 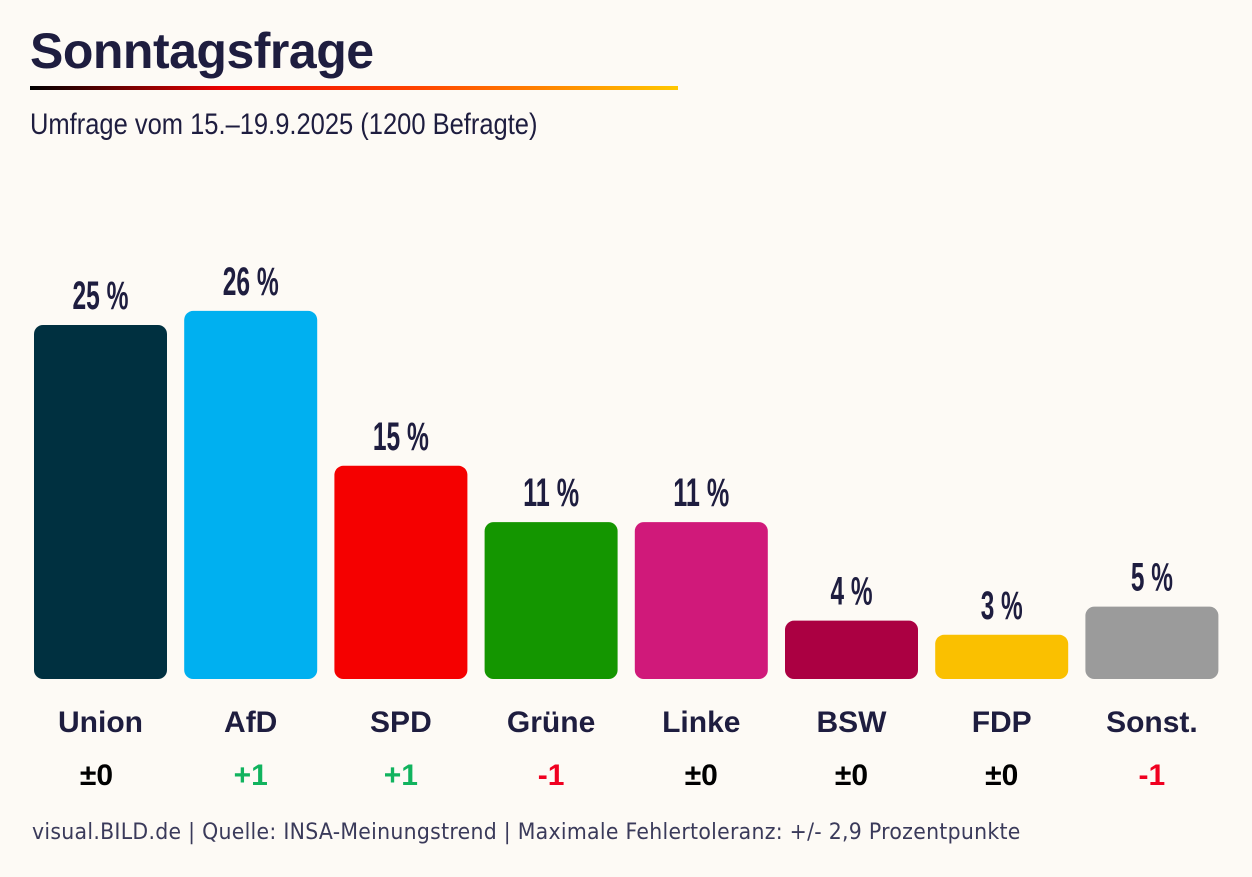 What do you see at coordinates (202, 51) in the screenshot?
I see `chart-title: Sonntagsfrage` at bounding box center [202, 51].